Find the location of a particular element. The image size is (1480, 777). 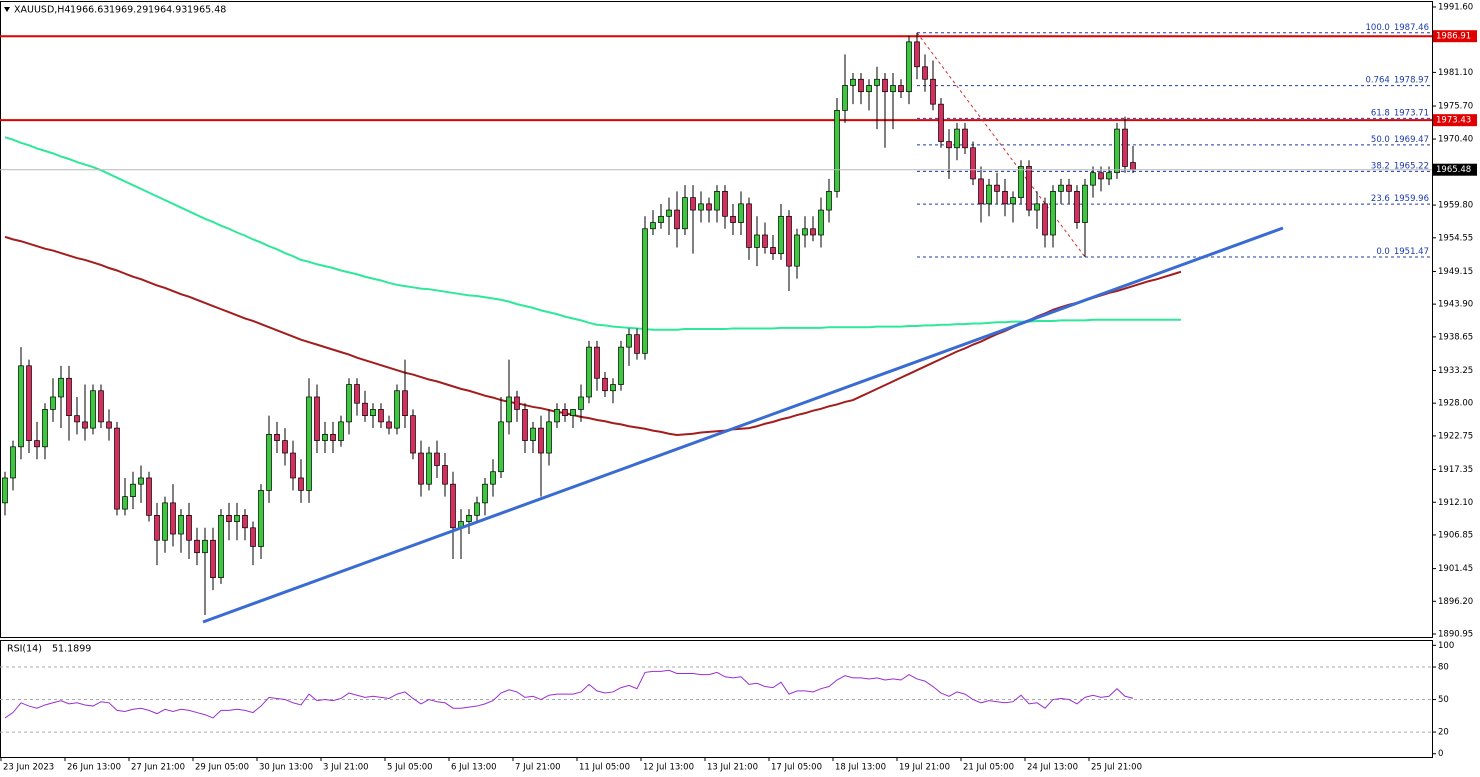

x-tick-label: 5 Jul 05:00 is located at coordinates (410, 768).